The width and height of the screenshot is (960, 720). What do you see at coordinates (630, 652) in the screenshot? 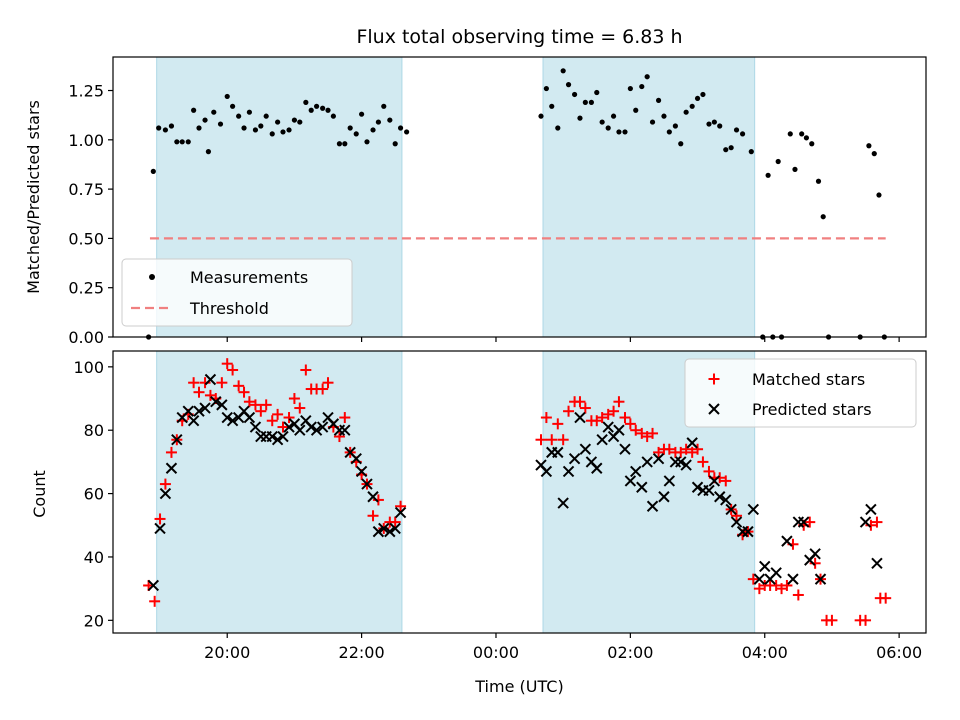
I see `x-tick-label: 02:00` at bounding box center [630, 652].